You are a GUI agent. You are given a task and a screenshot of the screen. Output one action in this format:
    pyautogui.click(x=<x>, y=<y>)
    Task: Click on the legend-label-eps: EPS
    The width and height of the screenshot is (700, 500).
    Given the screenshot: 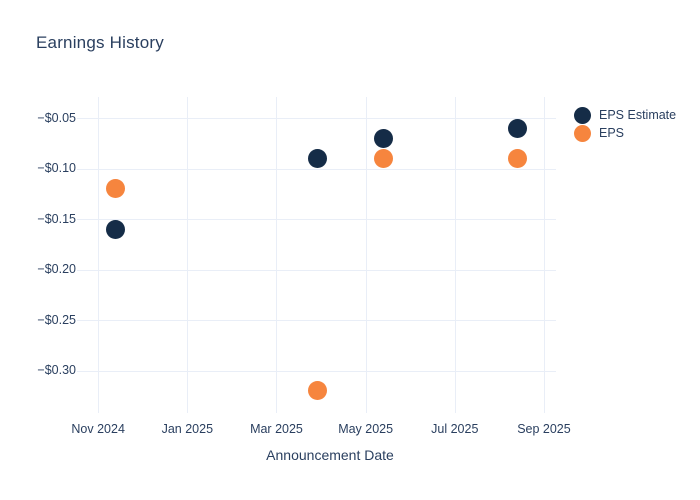 What is the action you would take?
    pyautogui.click(x=612, y=133)
    